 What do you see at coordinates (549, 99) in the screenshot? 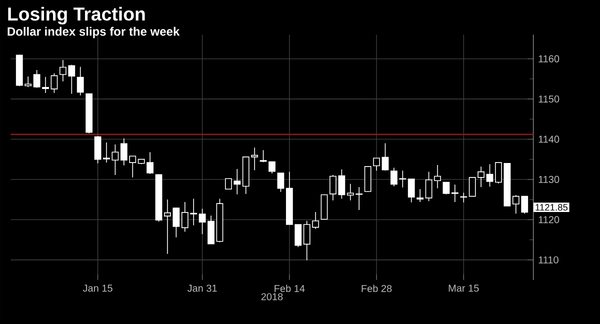
I see `y-tick-label: 1150` at bounding box center [549, 99].